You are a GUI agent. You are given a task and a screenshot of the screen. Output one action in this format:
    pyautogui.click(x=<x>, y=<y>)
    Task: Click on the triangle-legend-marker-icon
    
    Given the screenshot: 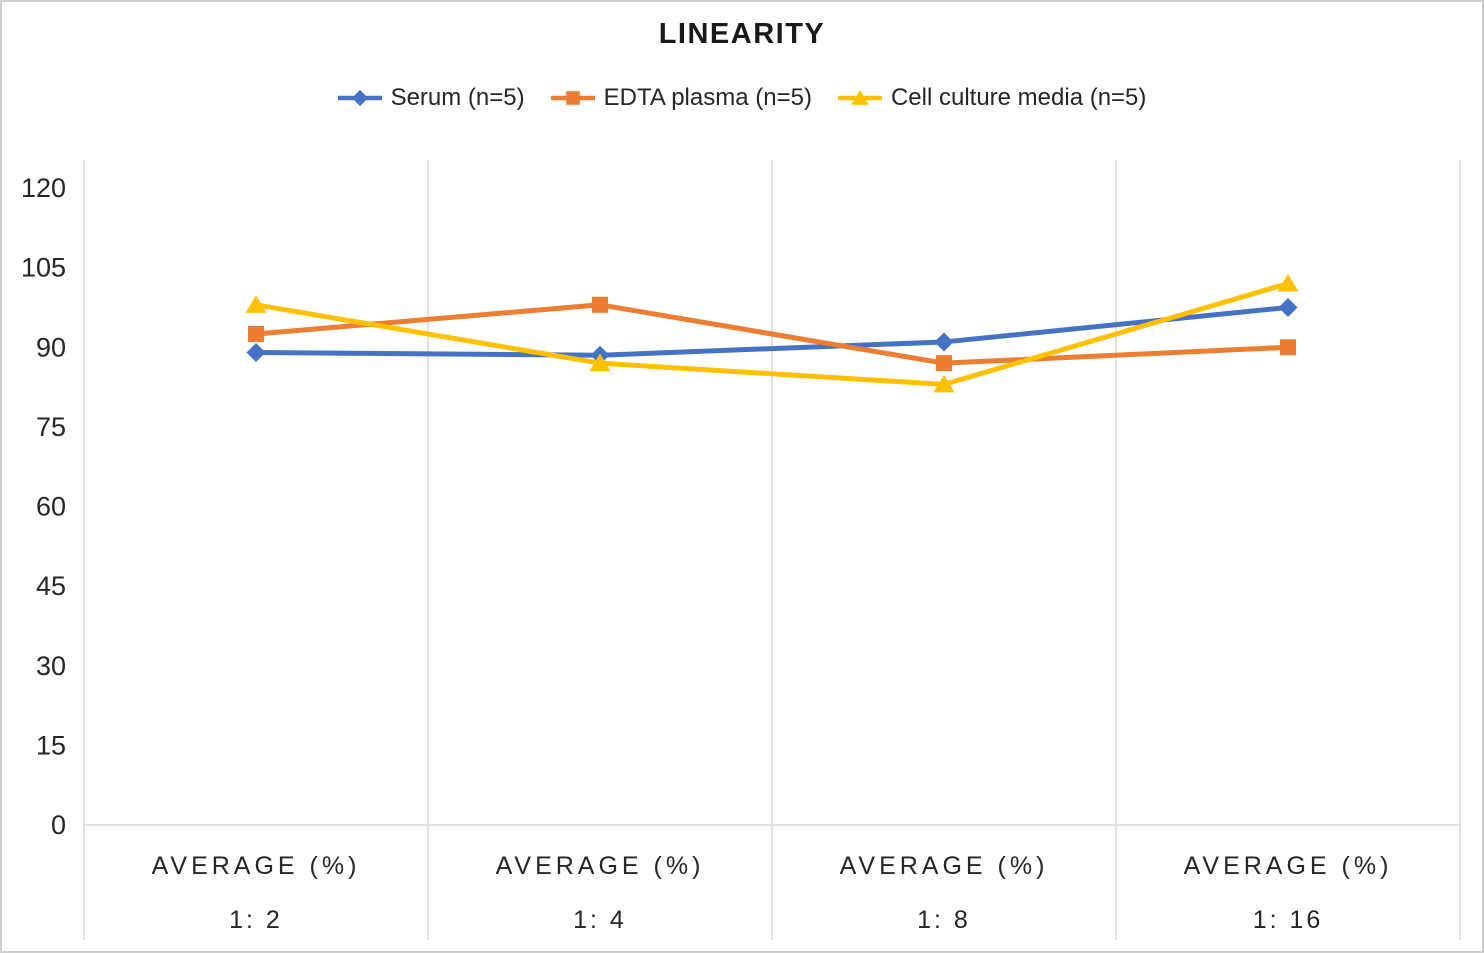 What is the action you would take?
    pyautogui.click(x=859, y=97)
    